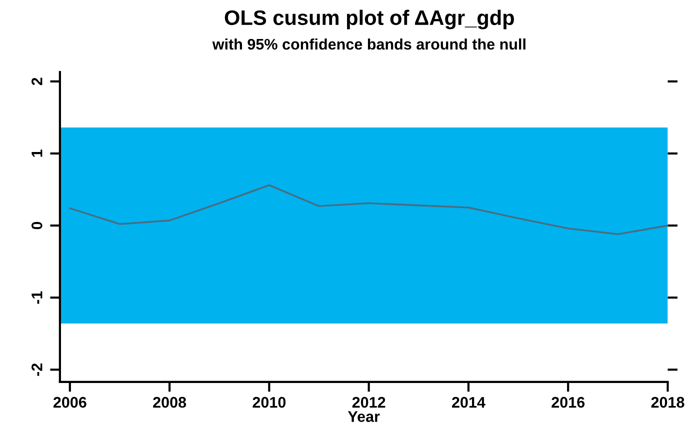  I want to click on x-tick-label: 2010, so click(269, 402).